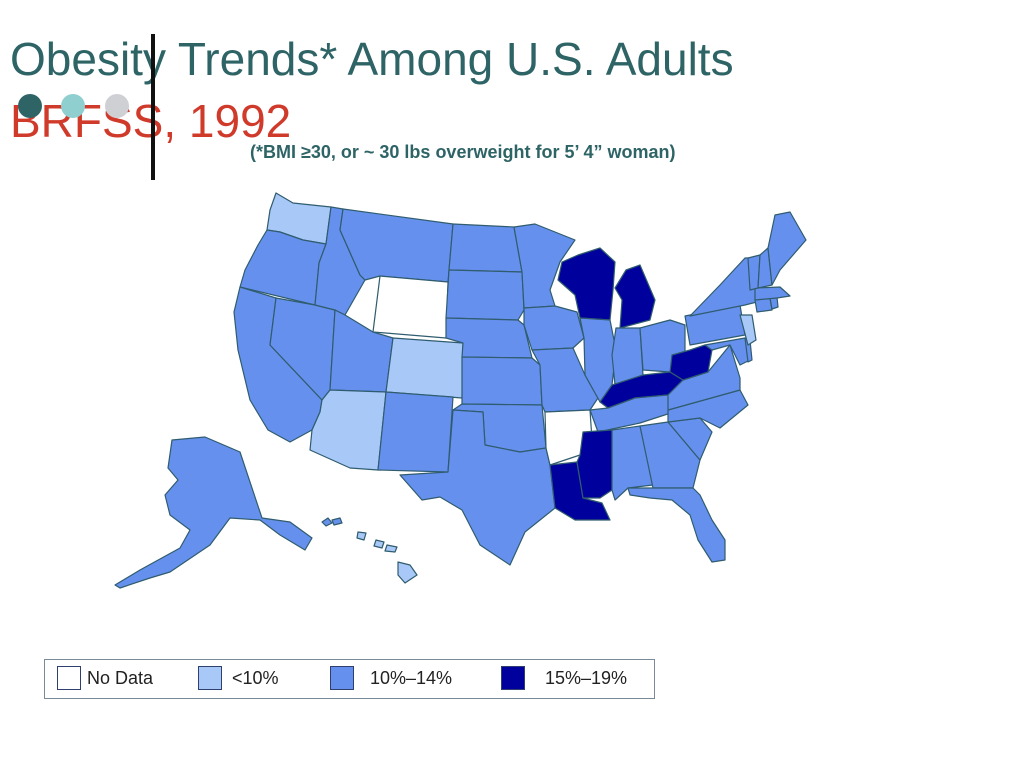  I want to click on state-sd, so click(485, 295).